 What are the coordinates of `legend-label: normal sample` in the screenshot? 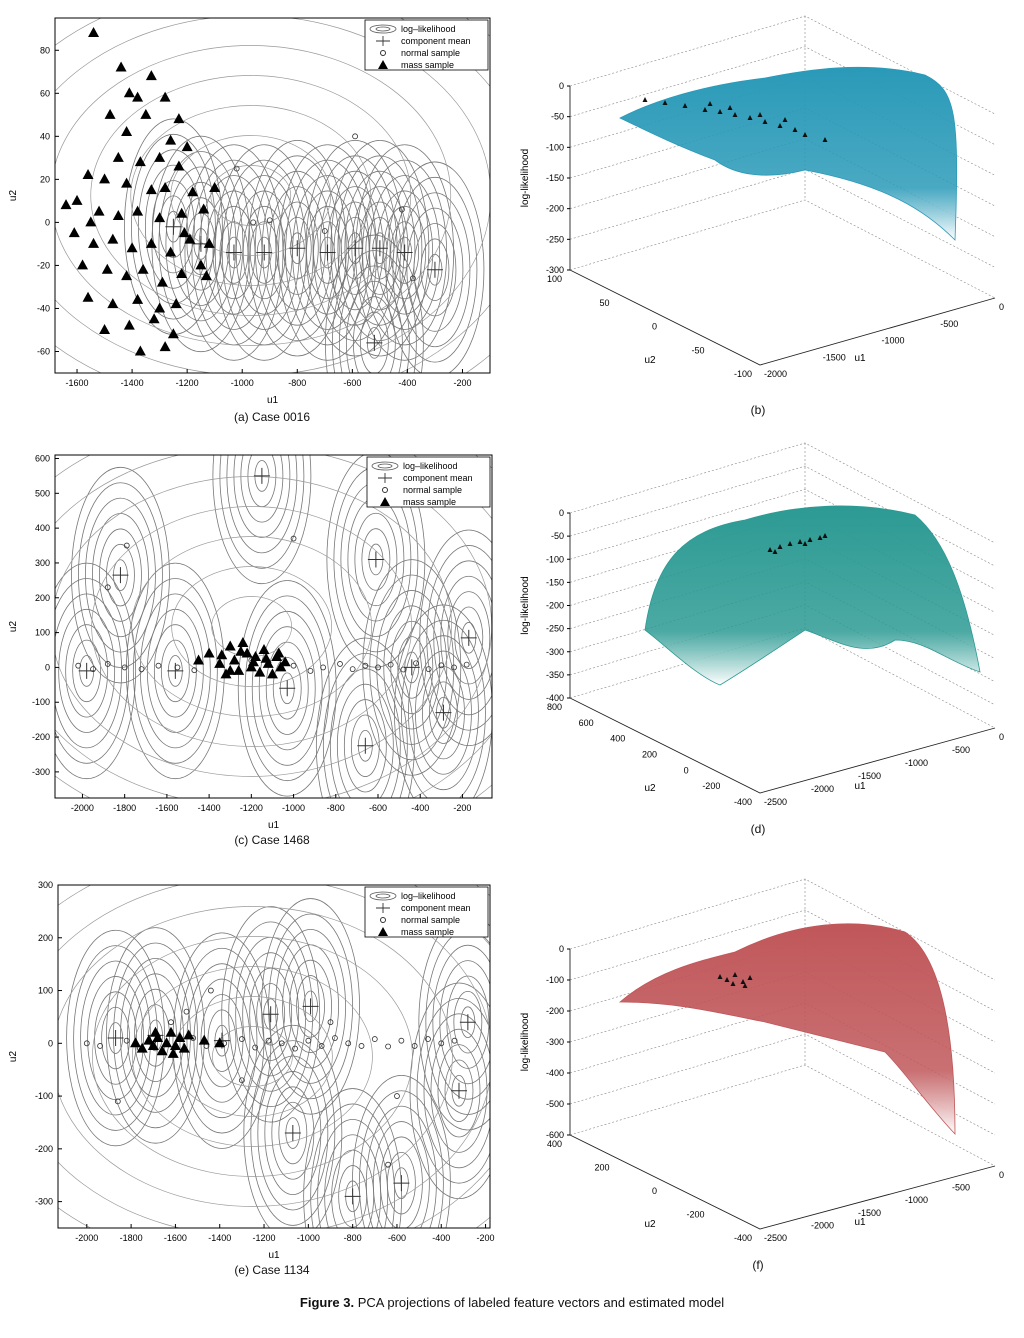 It's located at (432, 490).